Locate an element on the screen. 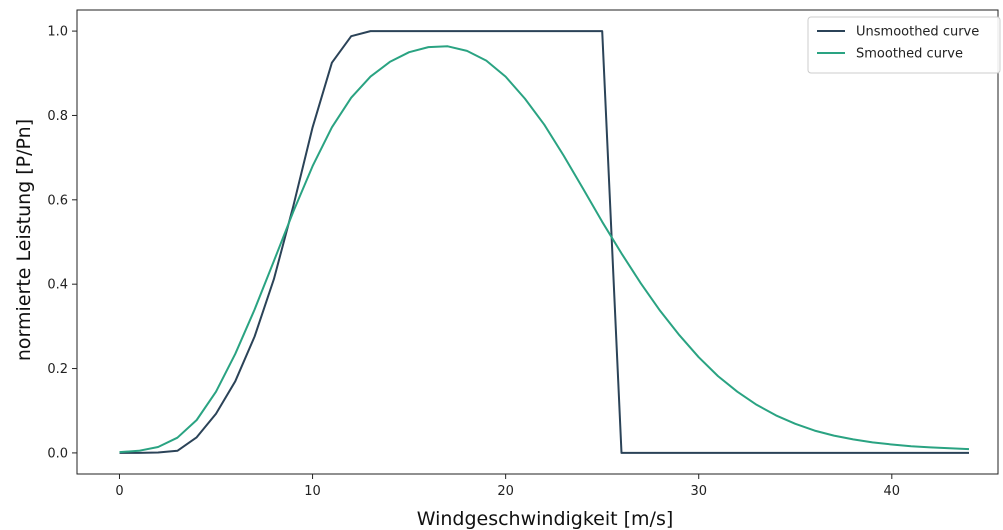 This screenshot has height=530, width=1003. y-tick-label: 0.0 is located at coordinates (57, 453).